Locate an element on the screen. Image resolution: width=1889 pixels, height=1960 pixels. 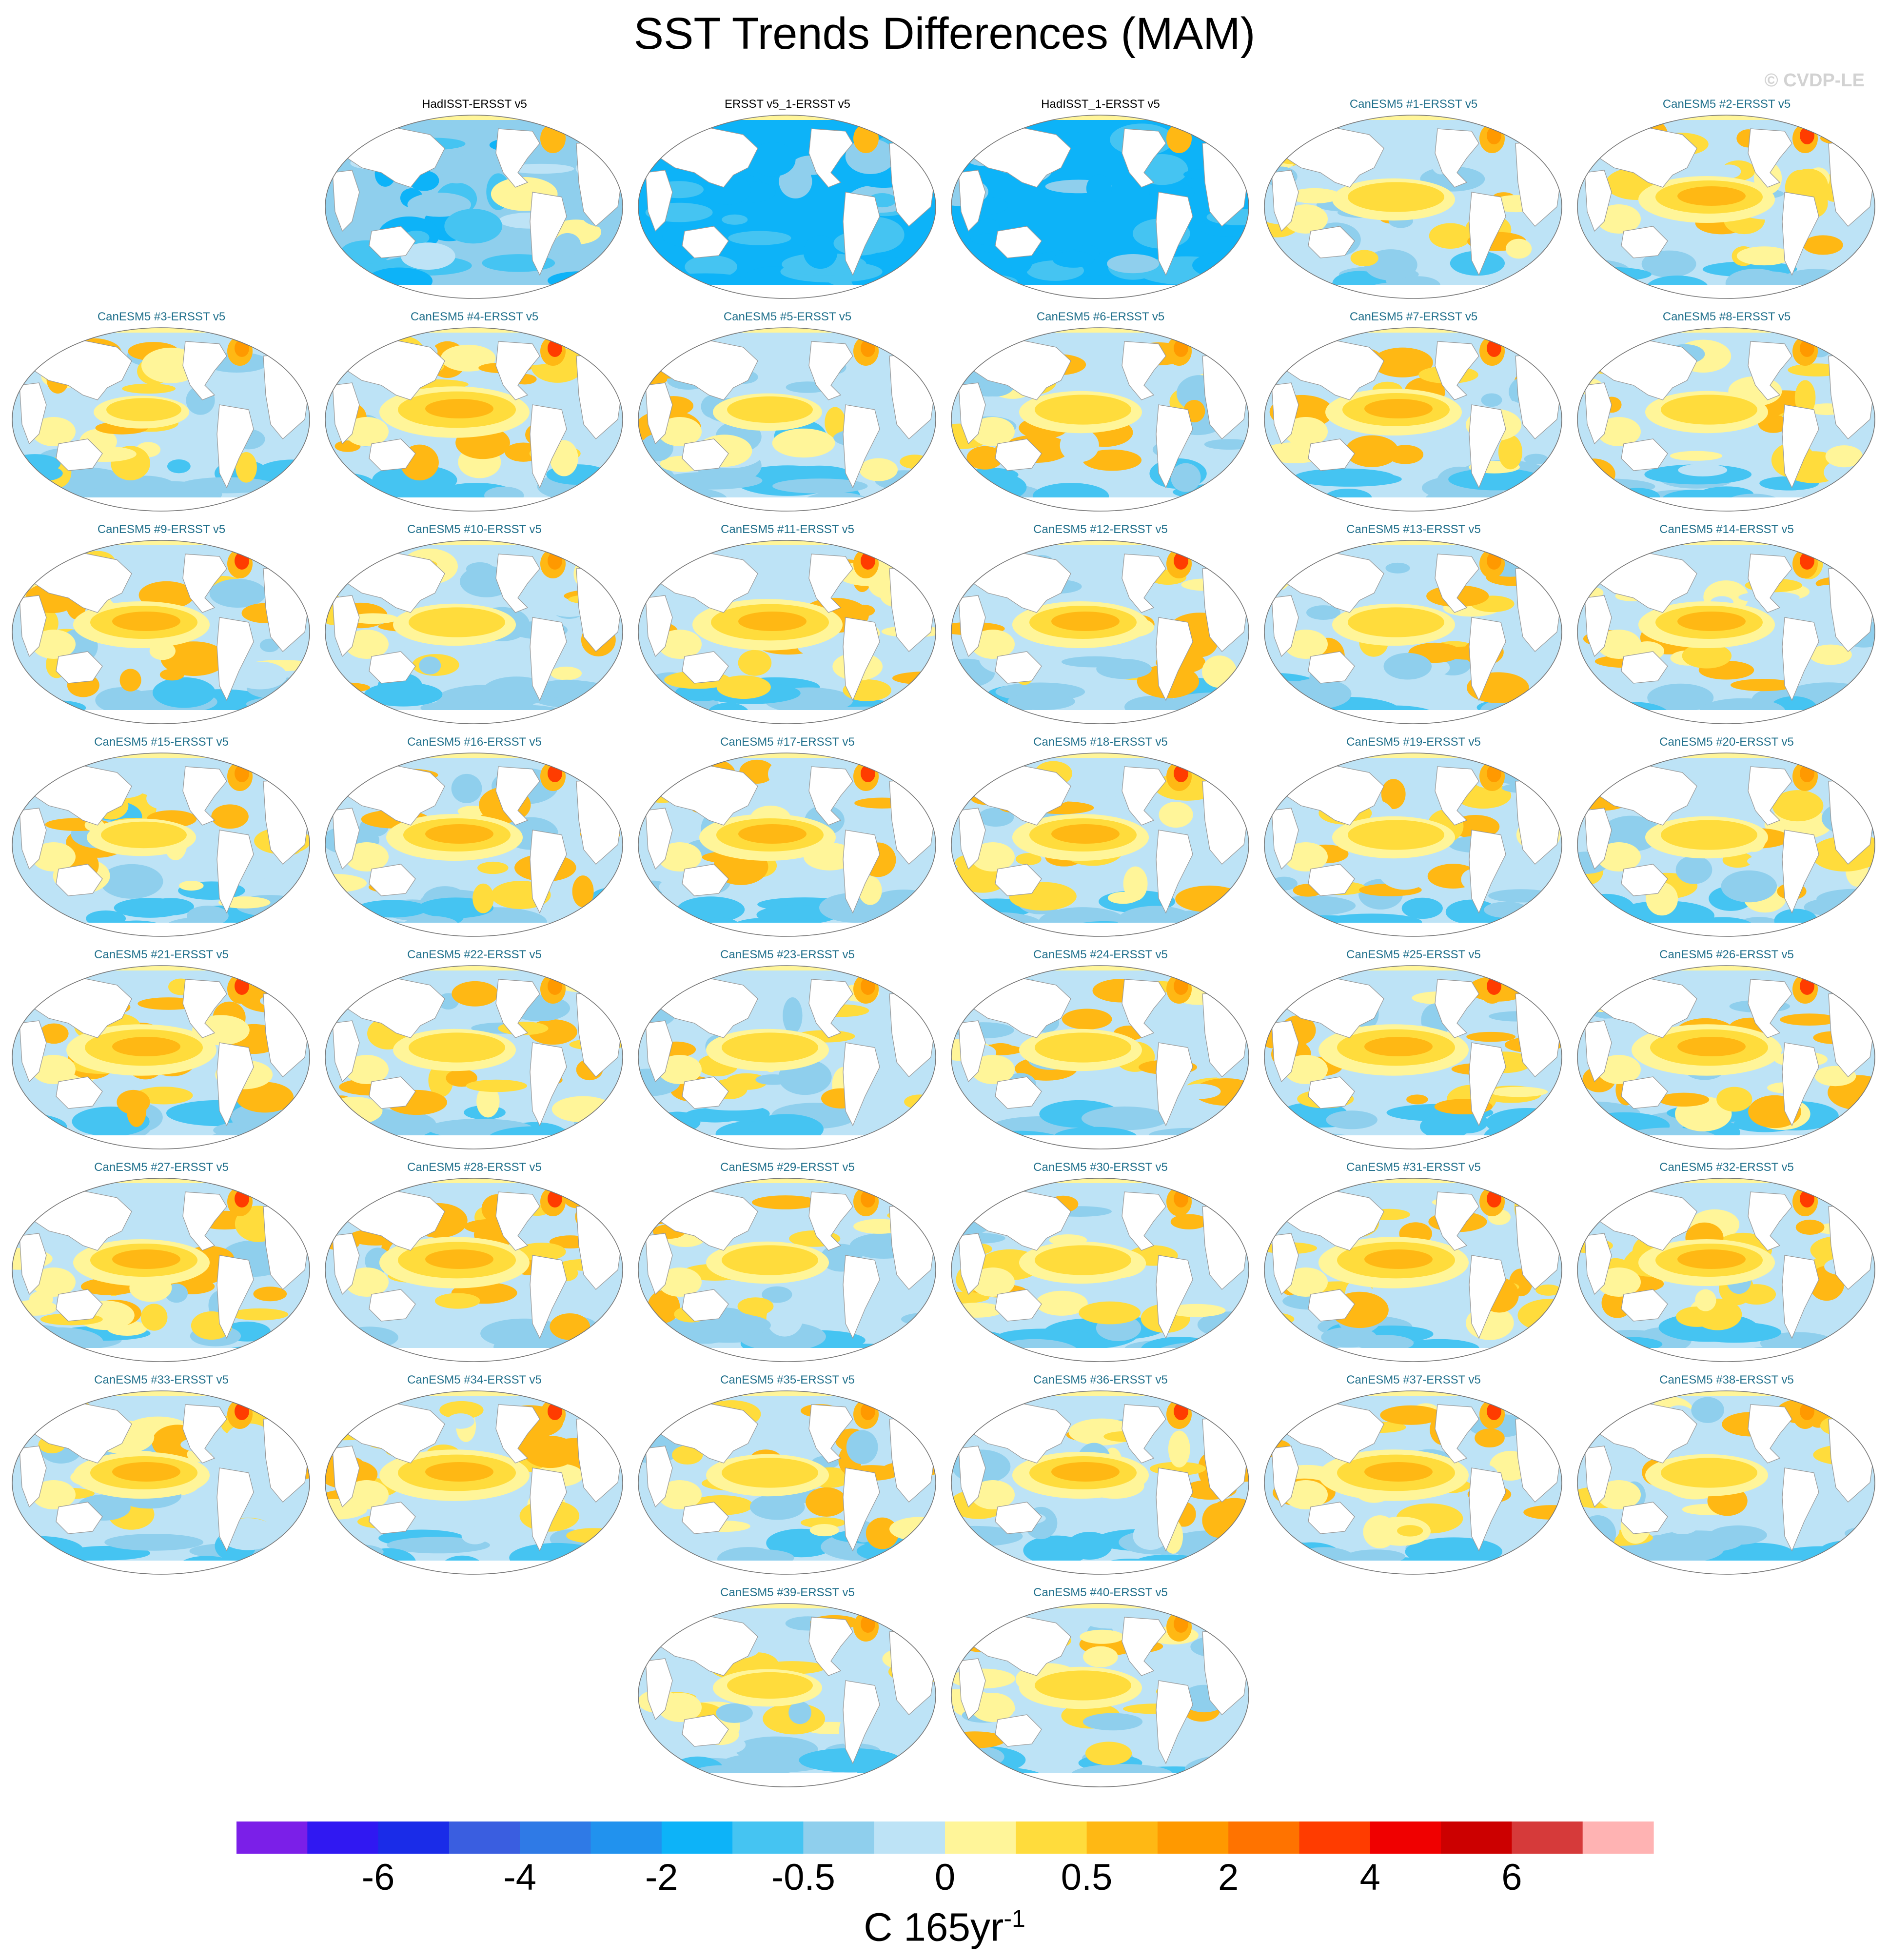
map-panel: CanESM5 #10-ERSST v5 is located at coordinates (474, 629).